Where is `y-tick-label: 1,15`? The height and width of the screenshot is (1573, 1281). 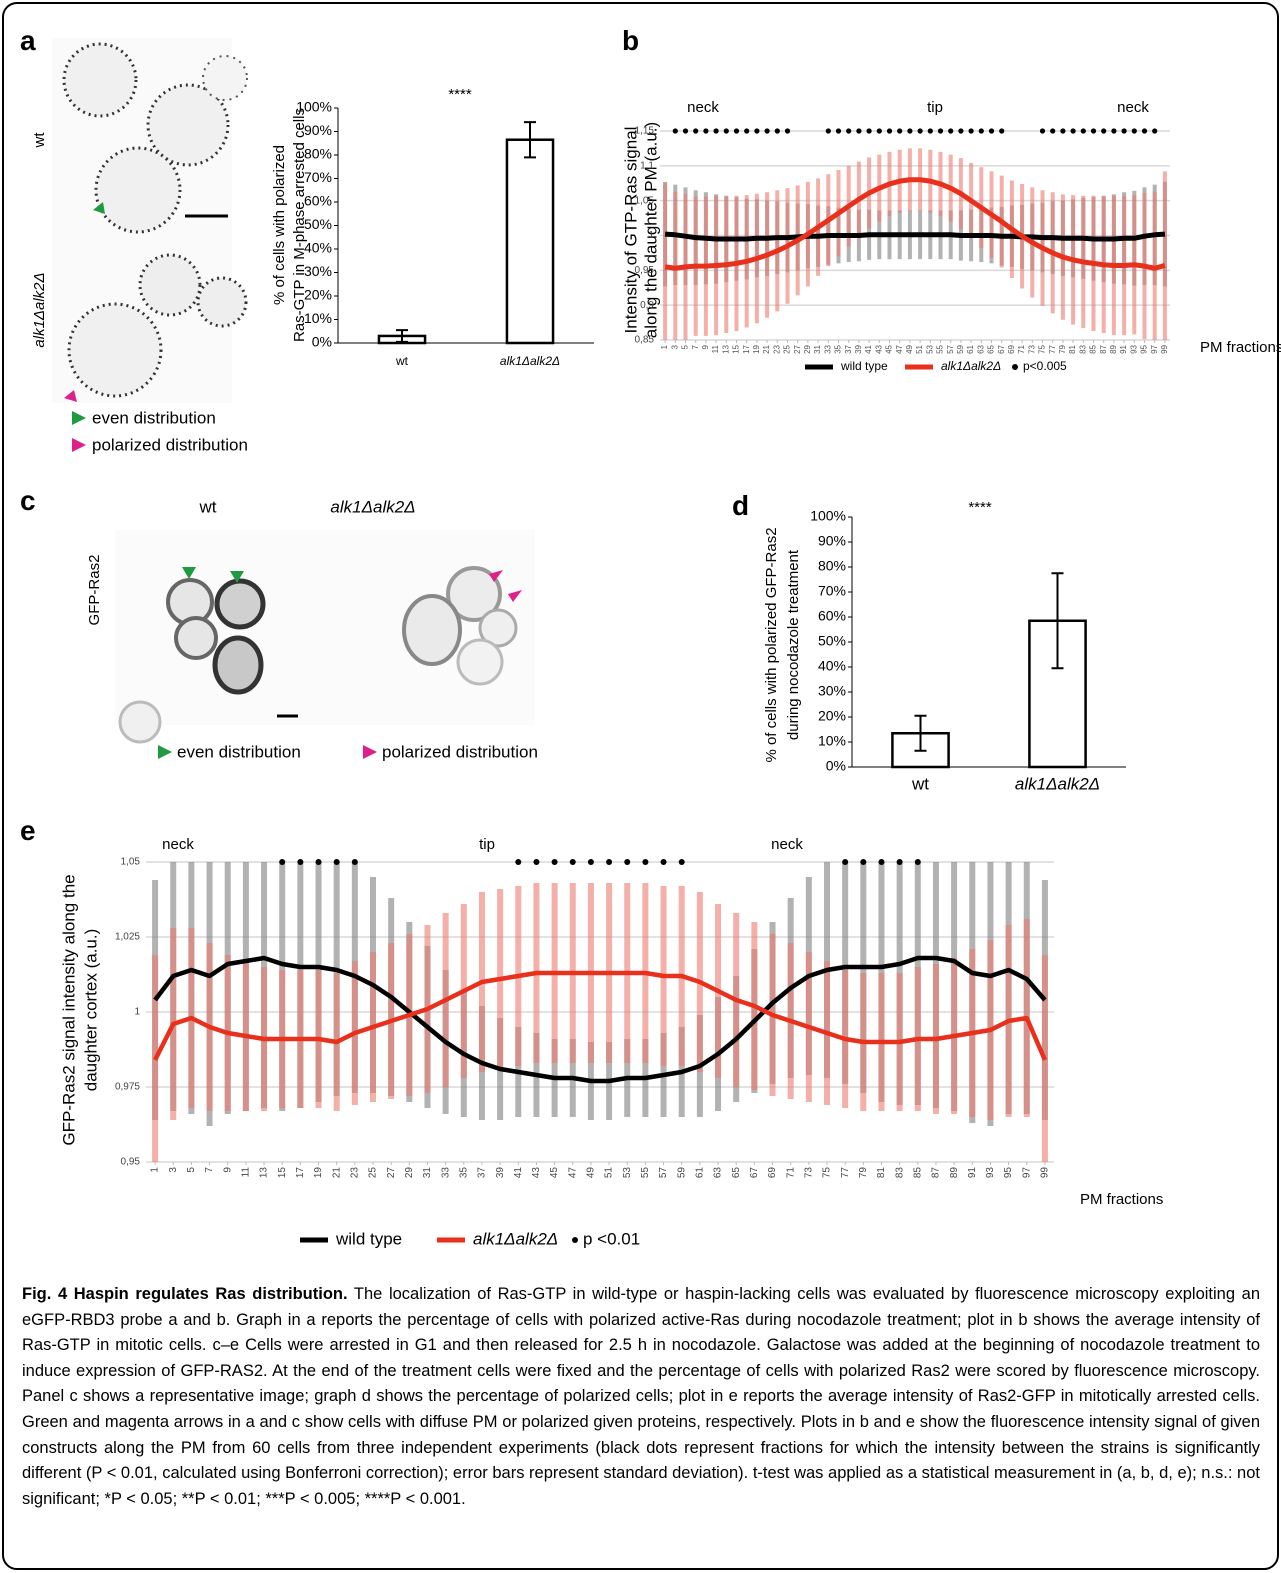 y-tick-label: 1,15 is located at coordinates (645, 131).